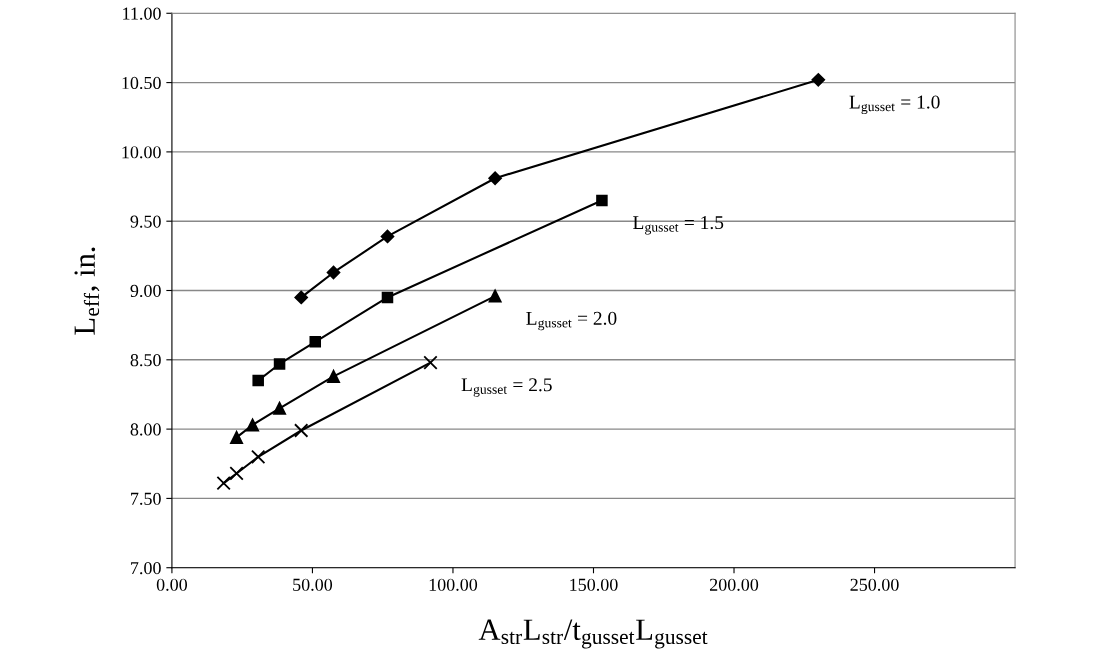 The height and width of the screenshot is (664, 1095). What do you see at coordinates (593, 634) in the screenshot?
I see `x-axis-title: A$_{str}$L$_{str}$/t$_{gusset}$L$_{gusset}$` at bounding box center [593, 634].